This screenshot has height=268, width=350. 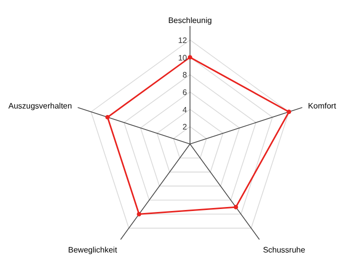 What do you see at coordinates (40, 106) in the screenshot?
I see `spoke-label: Auszugsverhalten` at bounding box center [40, 106].